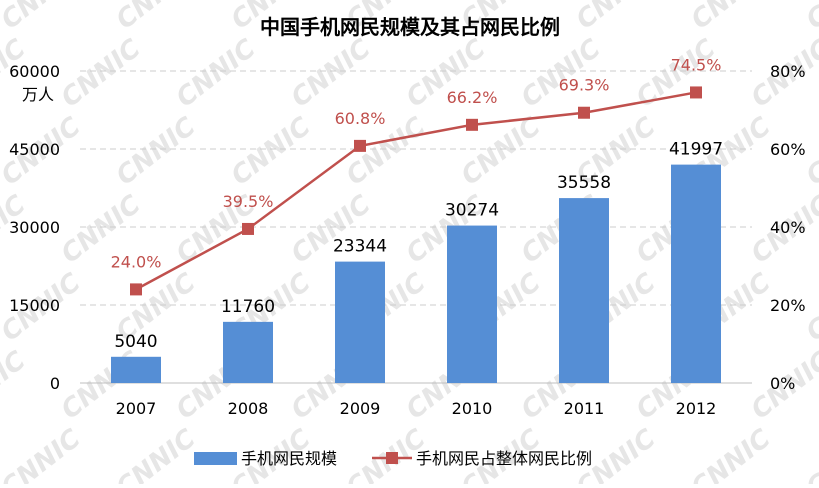 The height and width of the screenshot is (488, 819). What do you see at coordinates (248, 307) in the screenshot?
I see `bar-value-label: 11760` at bounding box center [248, 307].